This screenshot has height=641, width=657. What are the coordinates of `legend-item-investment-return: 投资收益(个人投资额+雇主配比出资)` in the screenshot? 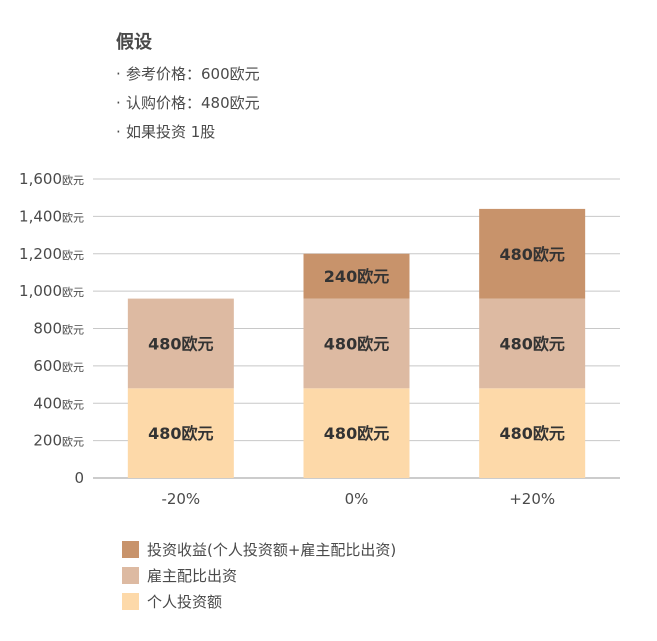 It's located at (259, 549).